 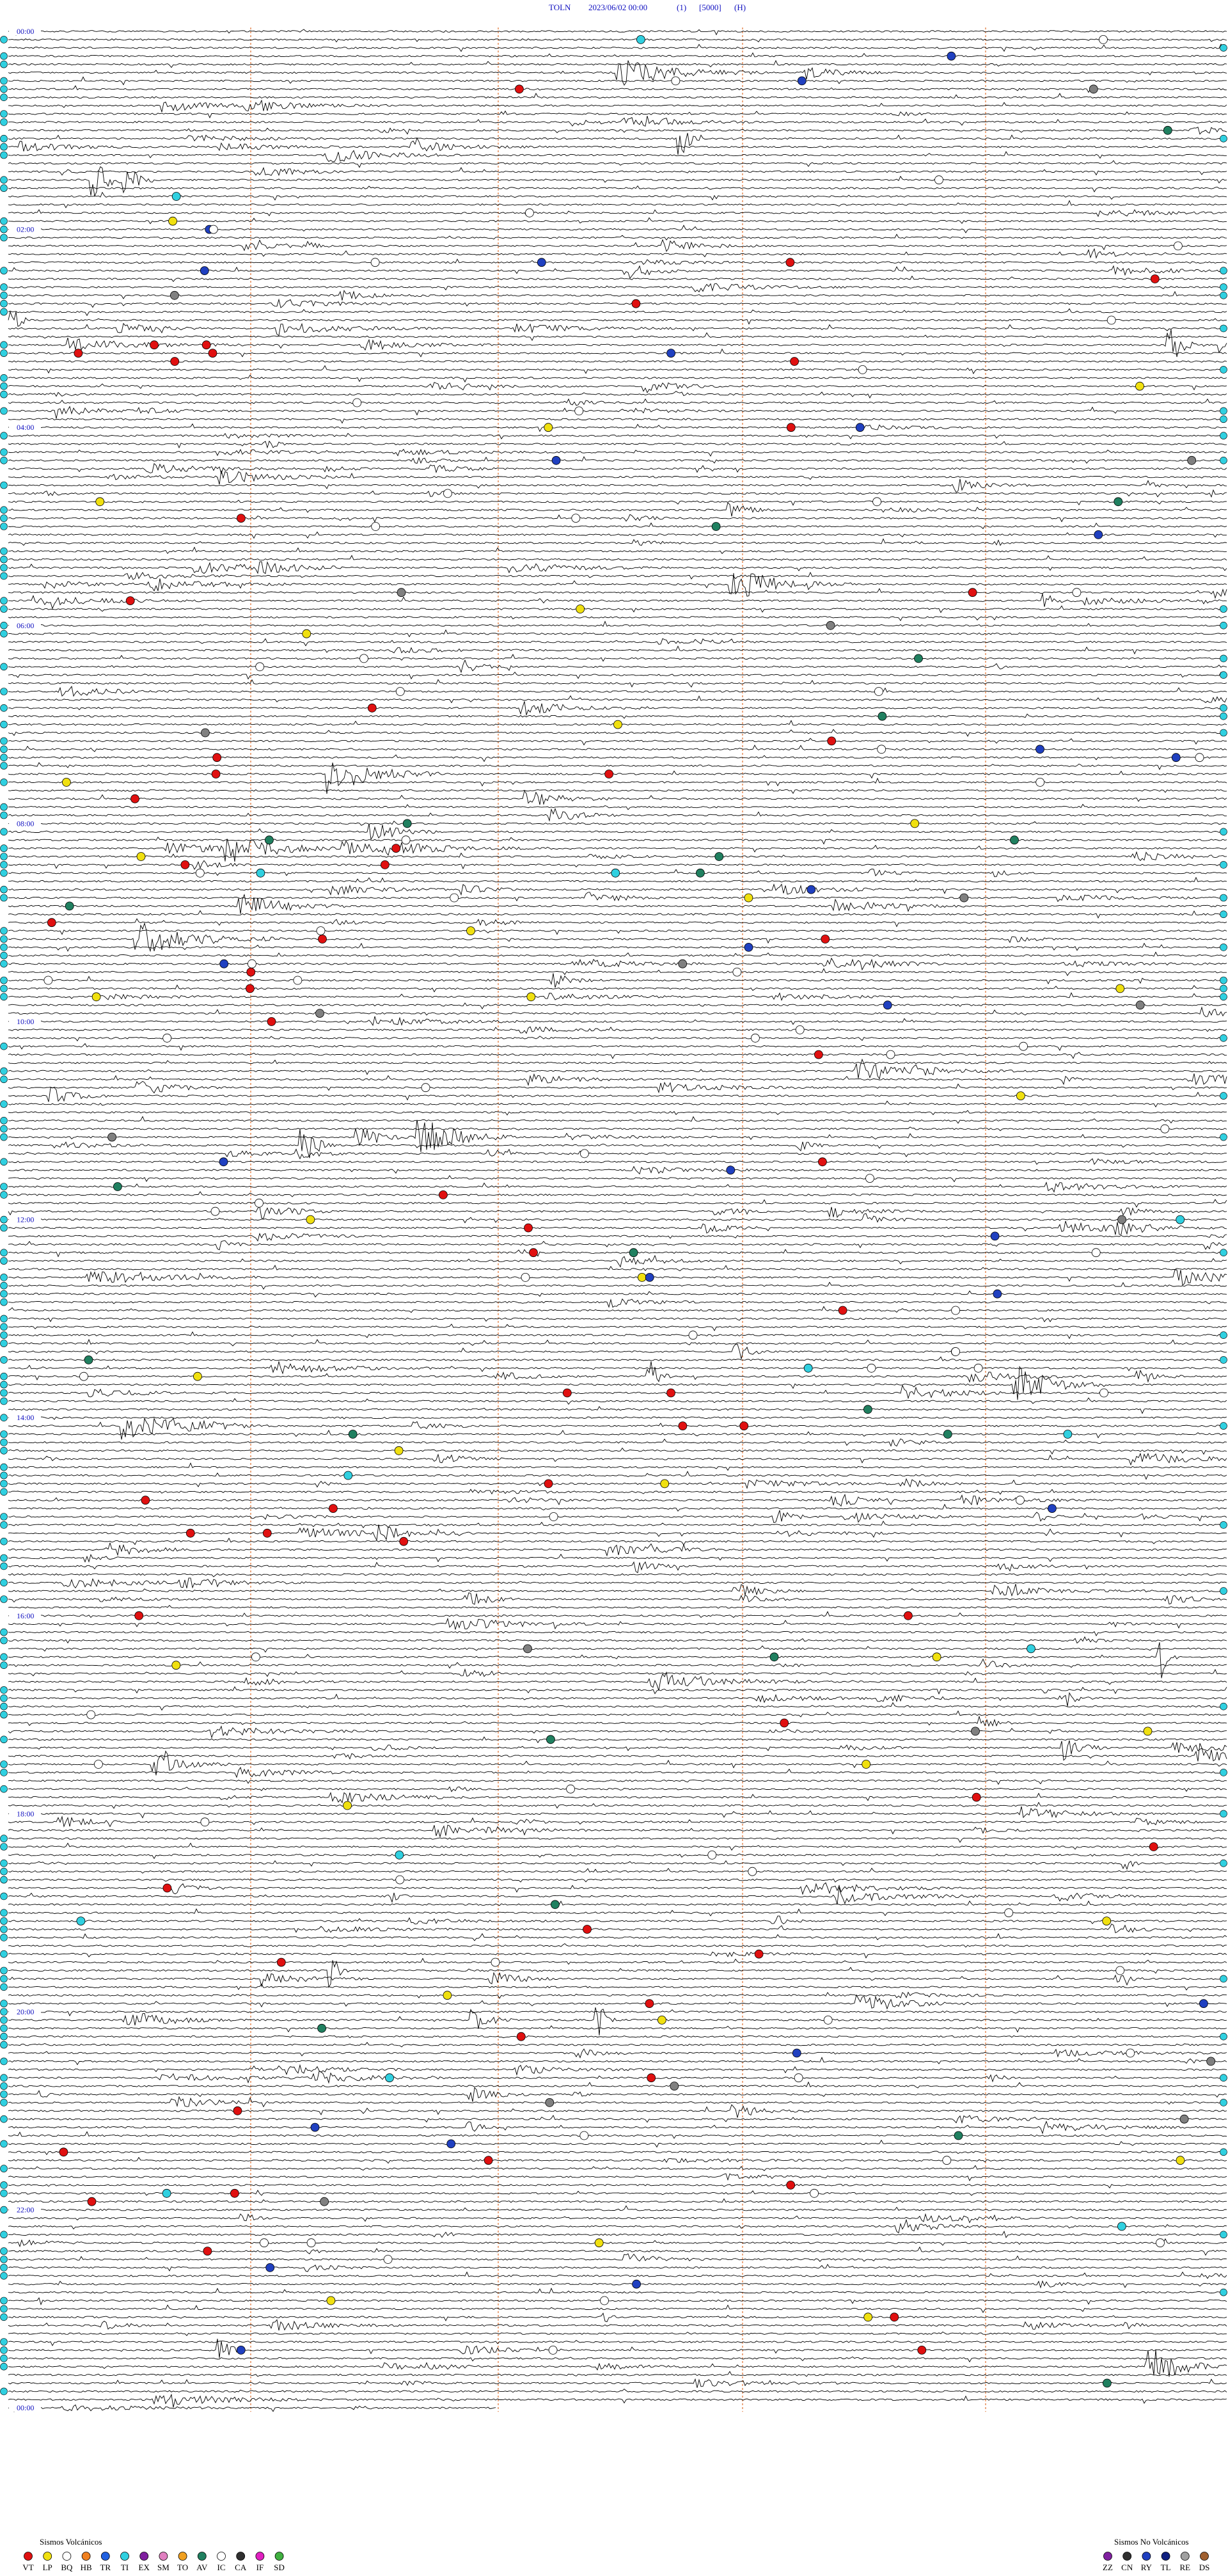 I want to click on hour-label-bg, so click(x=25, y=1813).